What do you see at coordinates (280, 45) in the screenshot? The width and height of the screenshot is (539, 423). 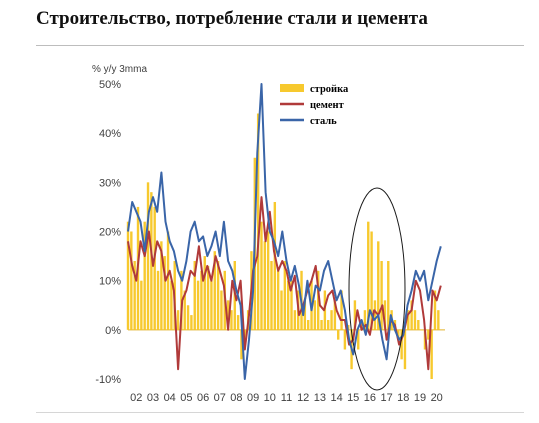 I see `divider-top` at bounding box center [280, 45].